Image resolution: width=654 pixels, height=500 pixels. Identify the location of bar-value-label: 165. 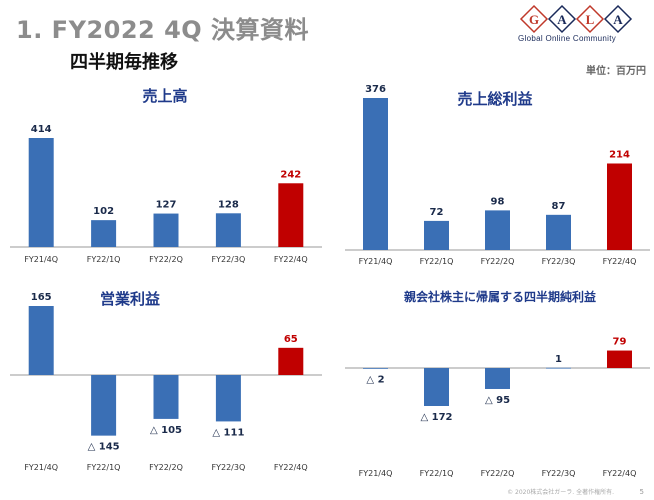
(41, 297).